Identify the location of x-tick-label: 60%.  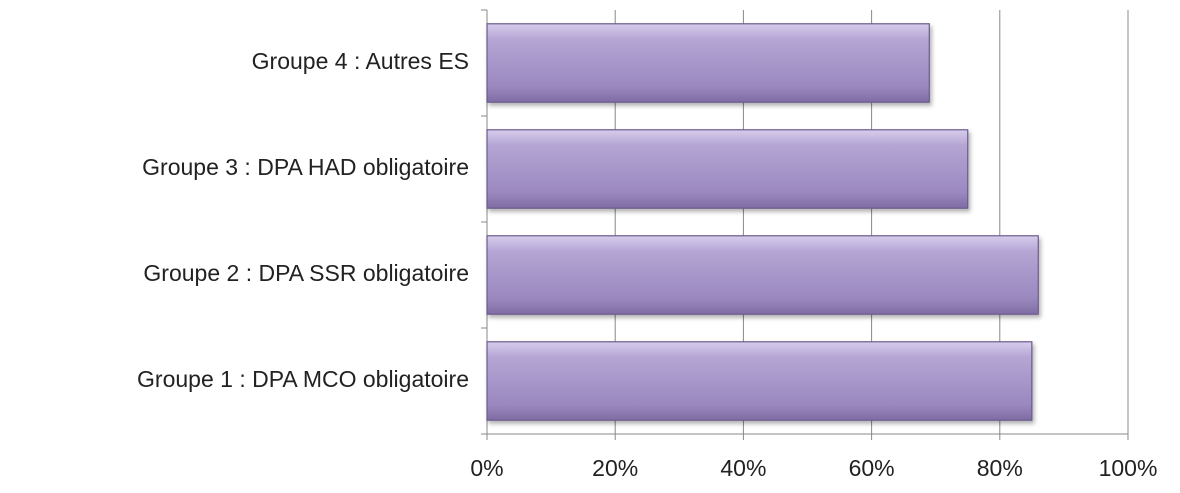
(872, 468).